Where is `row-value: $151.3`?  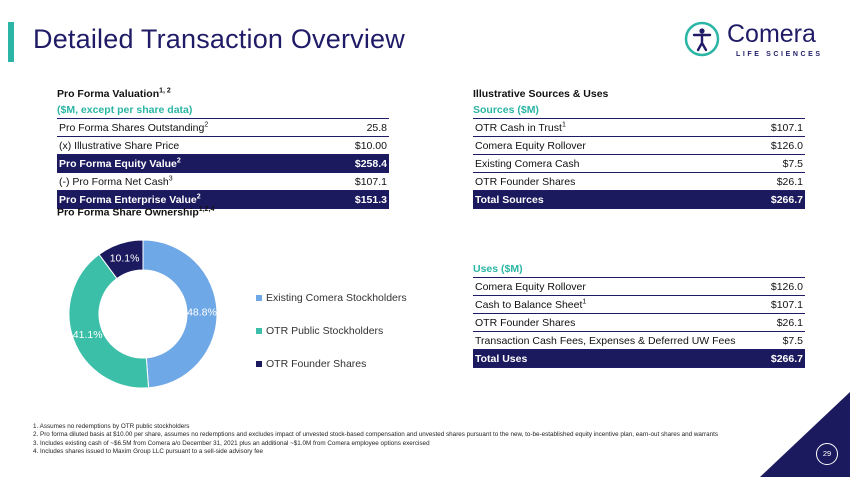
row-value: $151.3 is located at coordinates (370, 200).